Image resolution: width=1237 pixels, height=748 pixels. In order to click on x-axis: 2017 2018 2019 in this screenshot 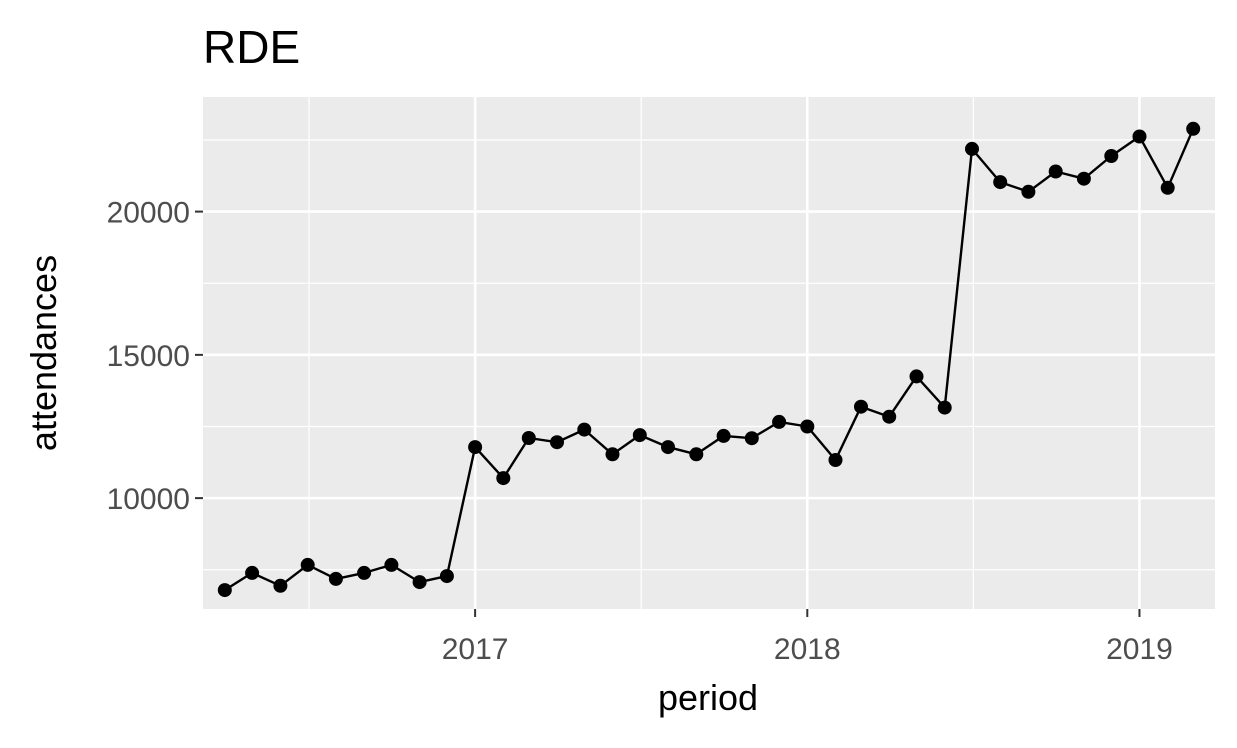, I will do `click(807, 637)`.